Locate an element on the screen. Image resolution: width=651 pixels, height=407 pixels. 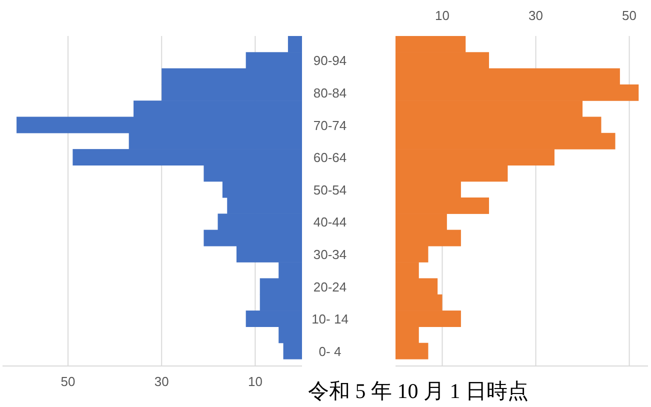
y-tick-label: 10- 14 is located at coordinates (330, 319).